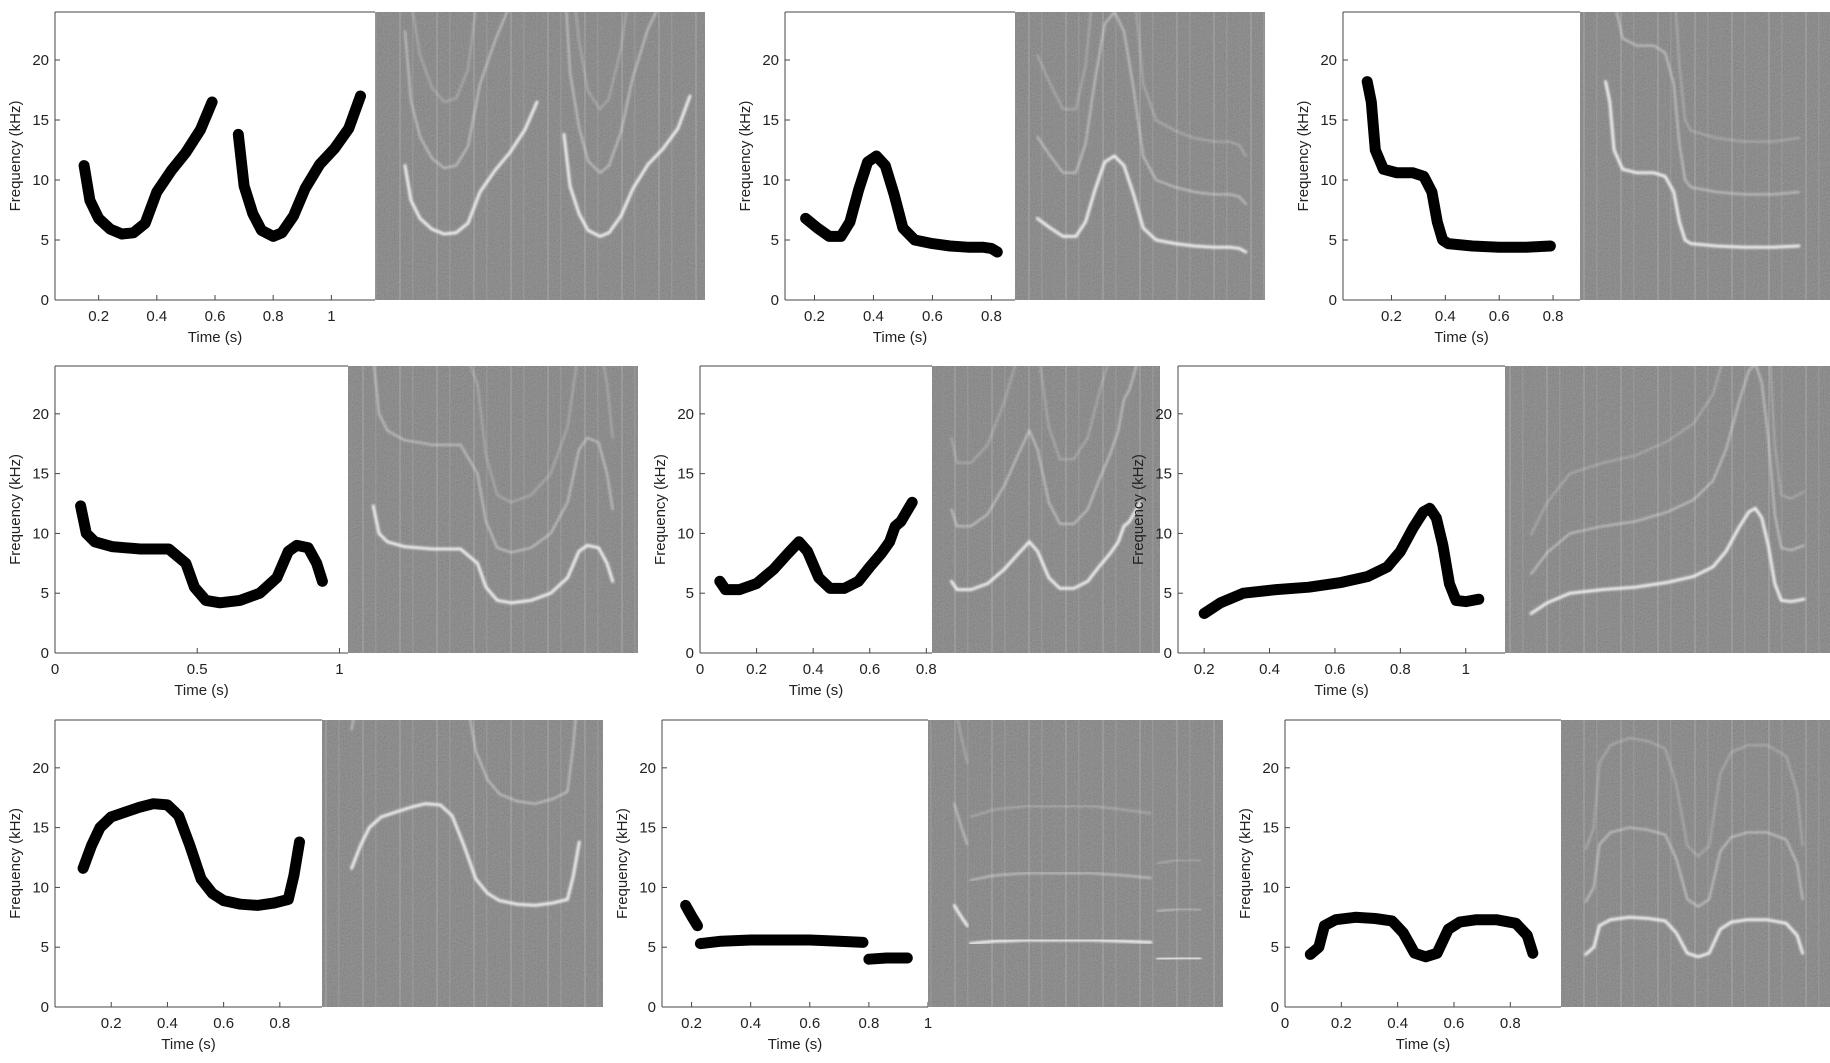  I want to click on x-tick-label: 0, so click(1285, 1023).